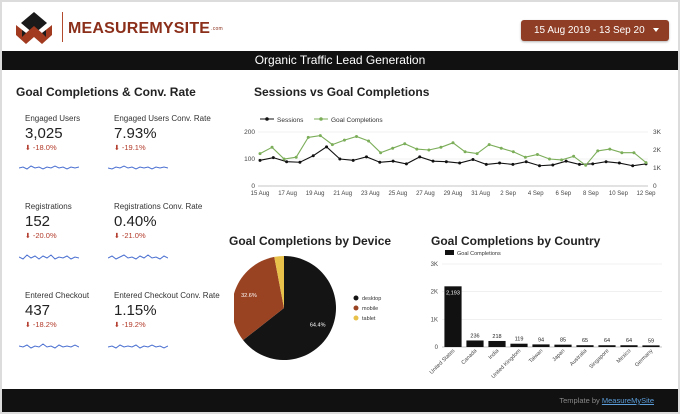  I want to click on sparkline-engaged-users-rate, so click(138, 167).